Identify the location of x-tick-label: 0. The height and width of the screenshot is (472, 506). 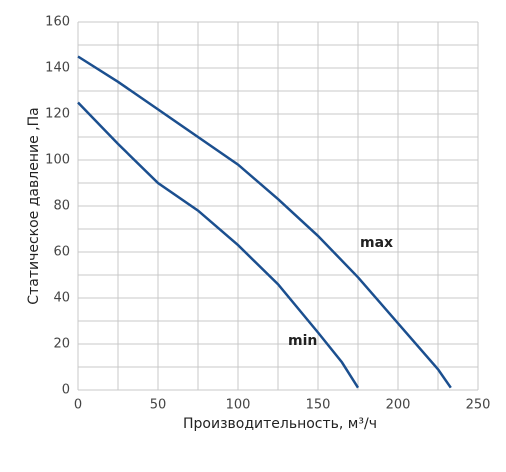
(78, 405).